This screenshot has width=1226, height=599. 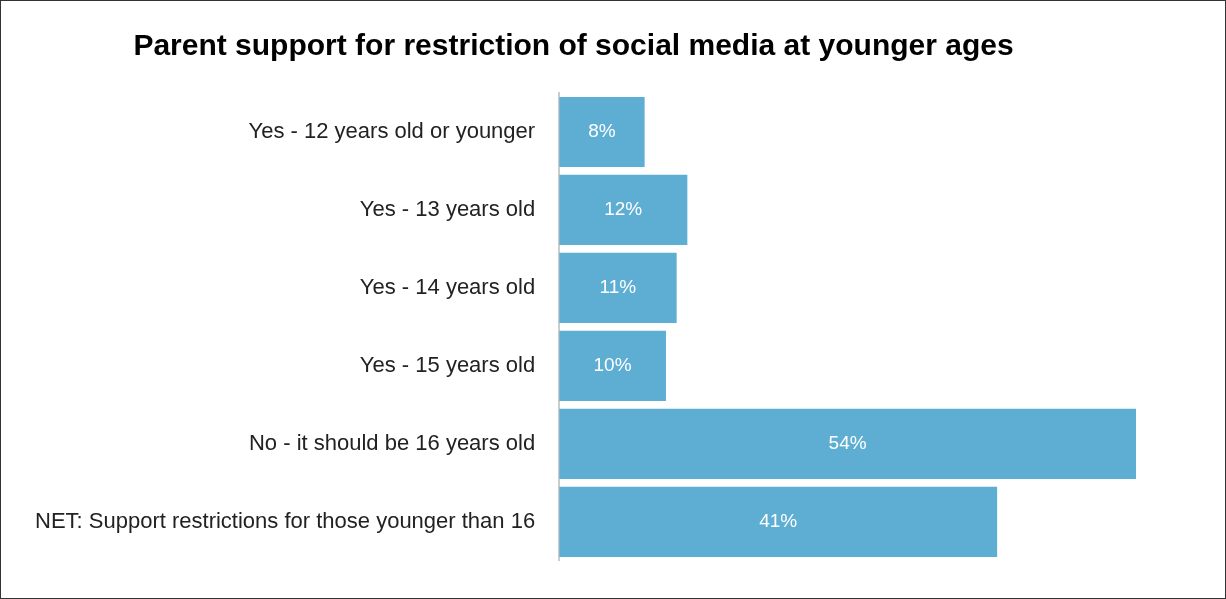 I want to click on data-label: 11%, so click(x=618, y=287).